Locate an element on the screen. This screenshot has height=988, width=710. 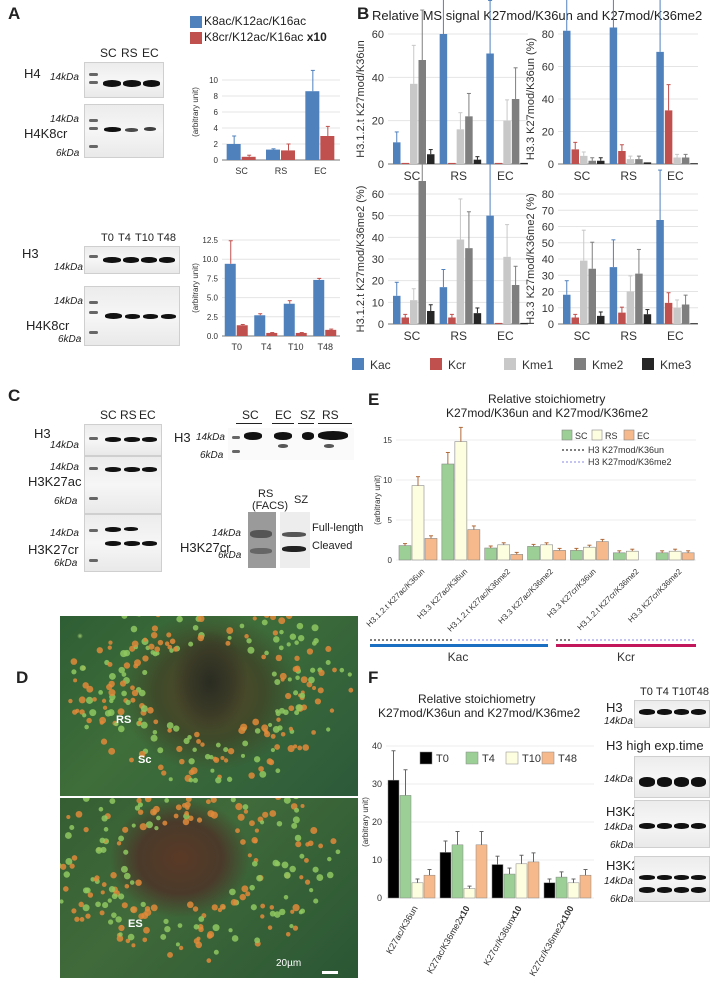
y-tick-label: 60 is located at coordinates (548, 228).